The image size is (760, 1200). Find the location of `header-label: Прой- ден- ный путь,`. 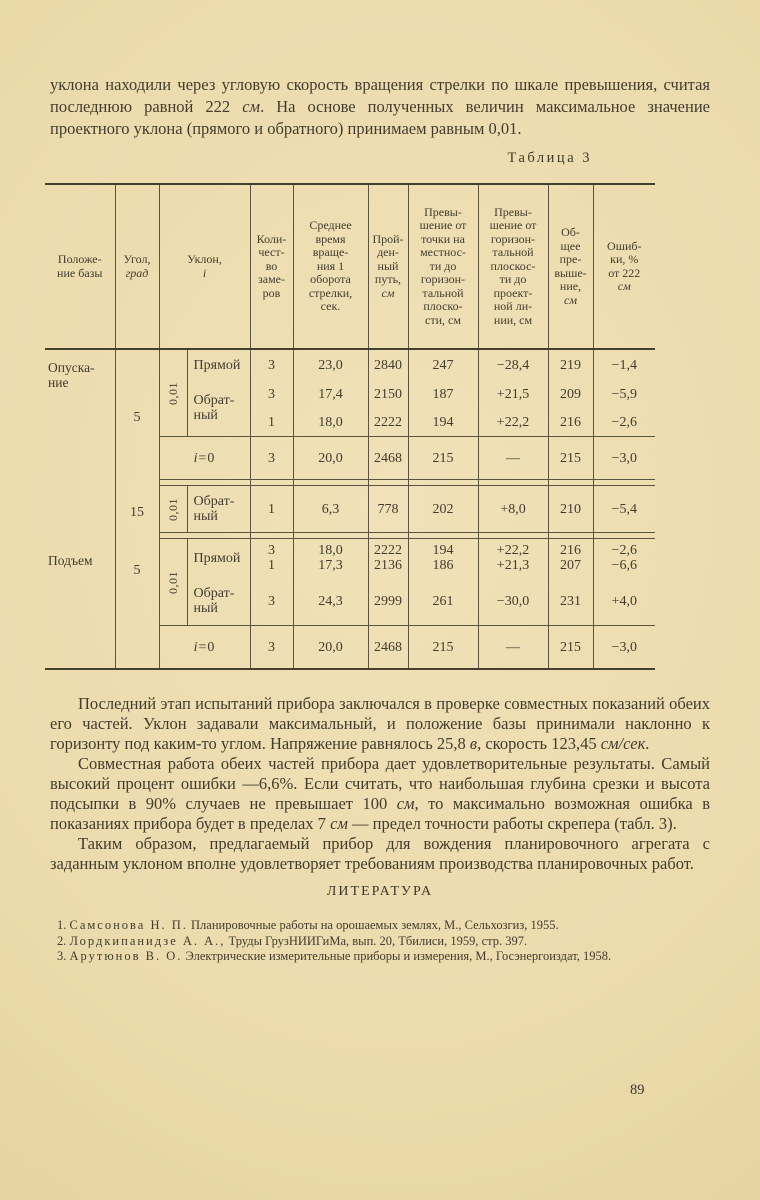

header-label: Прой- ден- ный путь, is located at coordinates (388, 259).